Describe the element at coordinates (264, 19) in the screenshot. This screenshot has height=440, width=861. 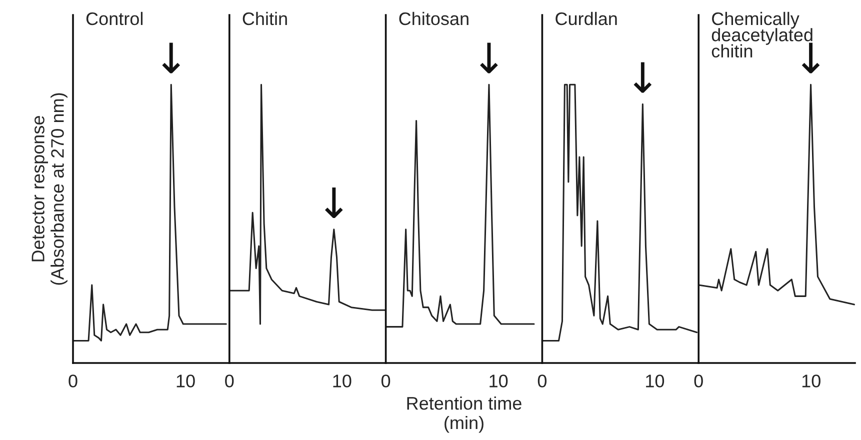
I see `chart-title: Chitin` at that location.